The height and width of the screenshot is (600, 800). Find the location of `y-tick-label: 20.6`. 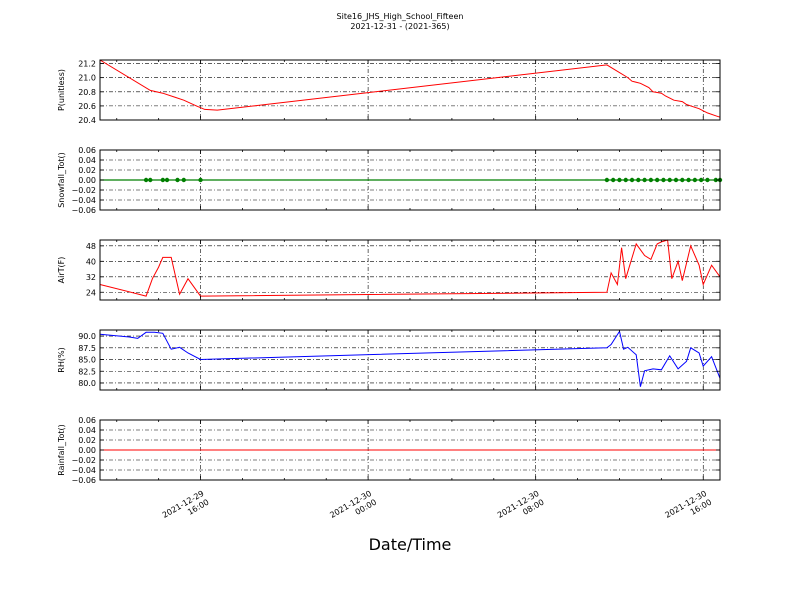

y-tick-label: 20.6 is located at coordinates (87, 106).